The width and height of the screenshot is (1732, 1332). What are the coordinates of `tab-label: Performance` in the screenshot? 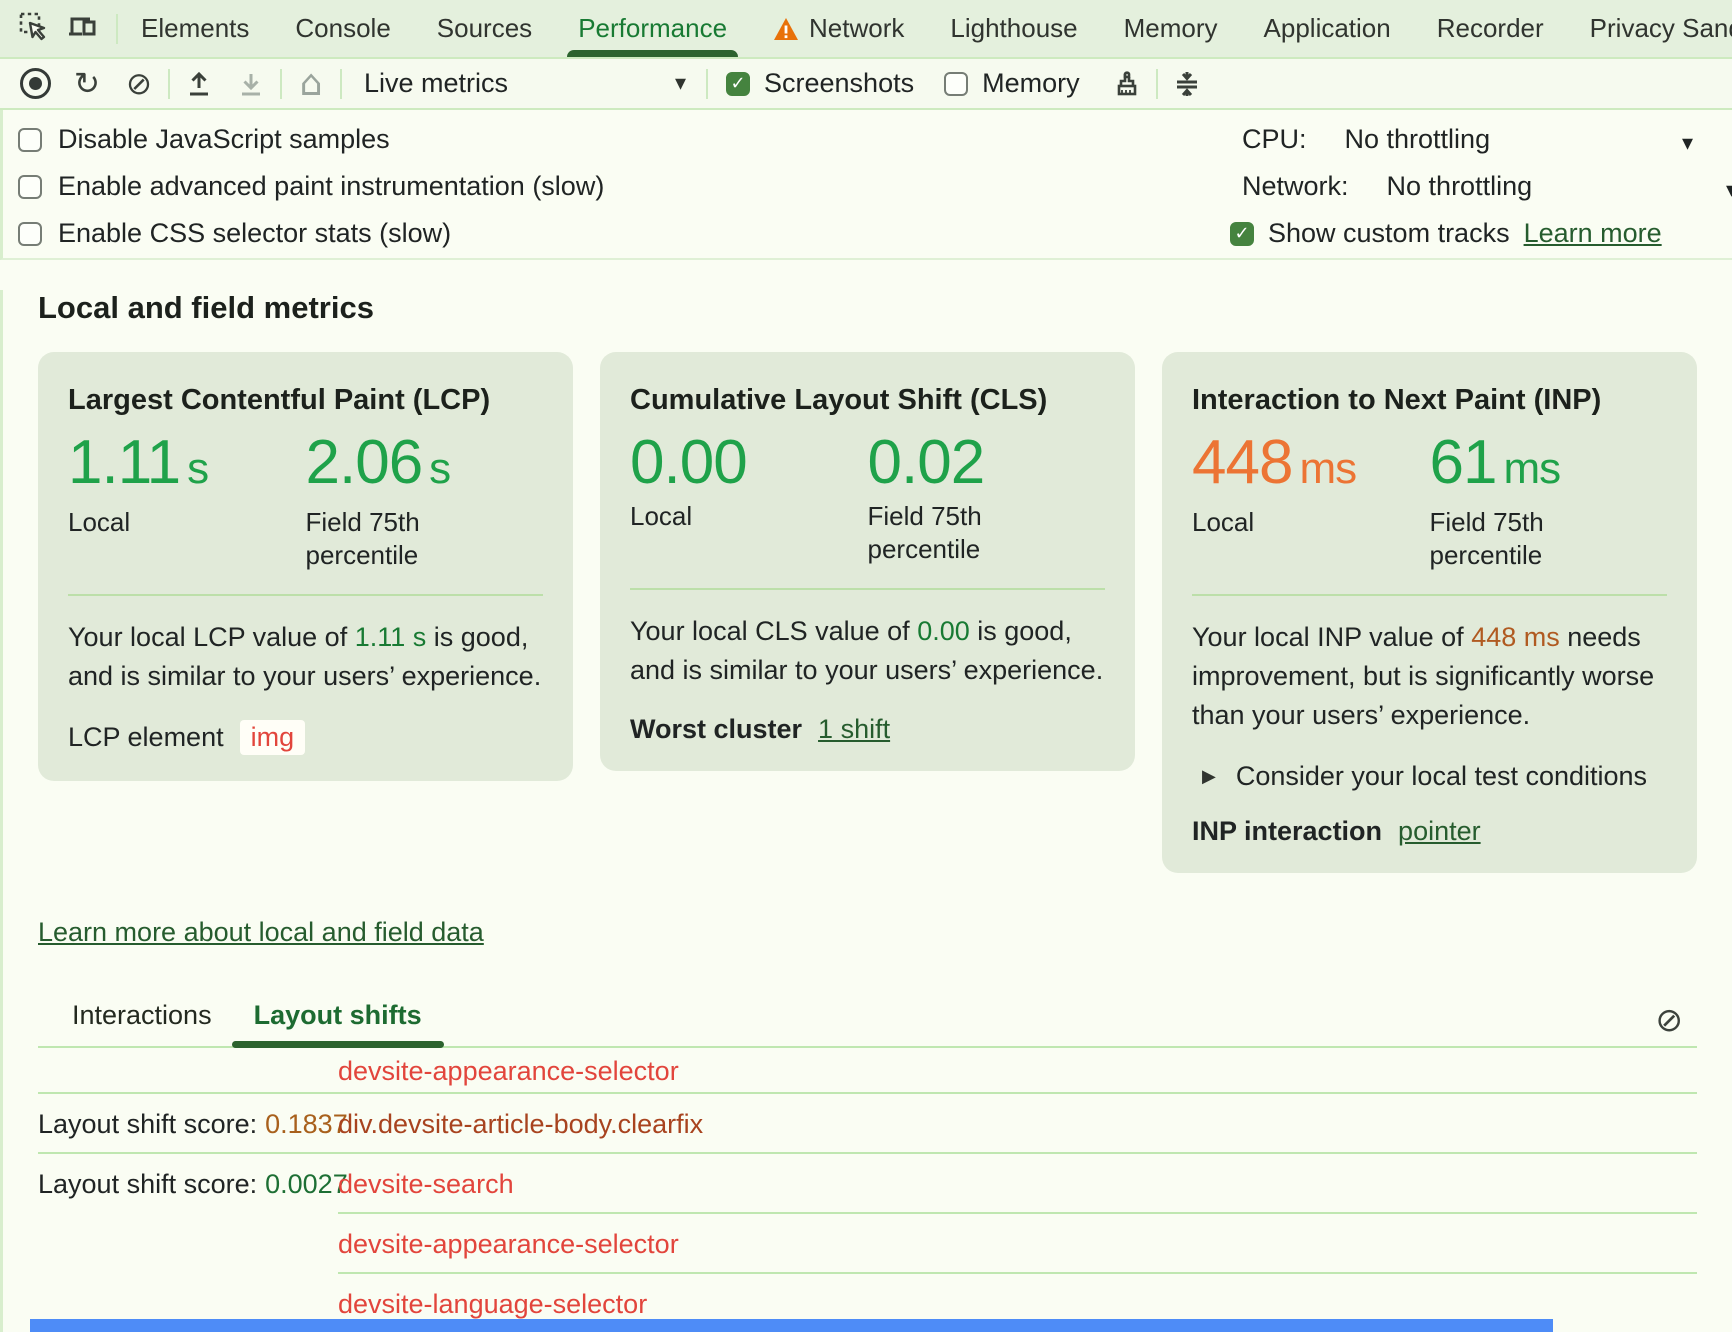 It's located at (653, 28).